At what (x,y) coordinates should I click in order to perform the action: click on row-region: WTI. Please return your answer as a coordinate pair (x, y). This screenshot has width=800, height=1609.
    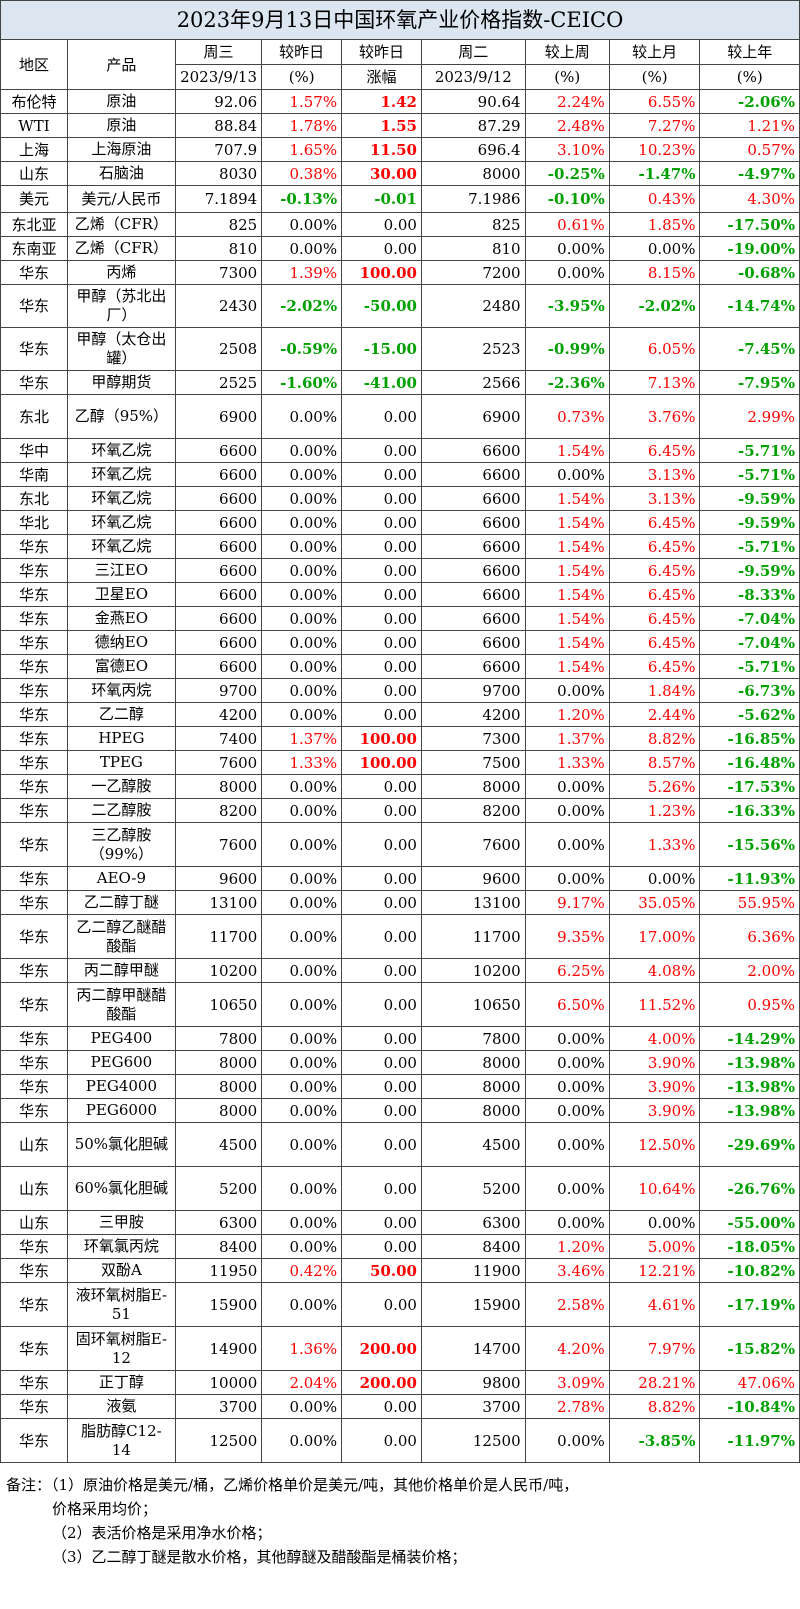
    Looking at the image, I should click on (34, 125).